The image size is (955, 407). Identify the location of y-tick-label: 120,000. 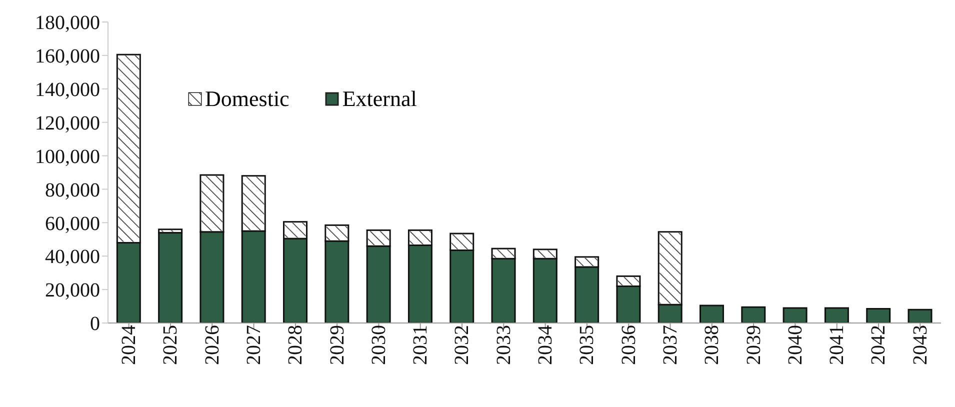
(67, 123).